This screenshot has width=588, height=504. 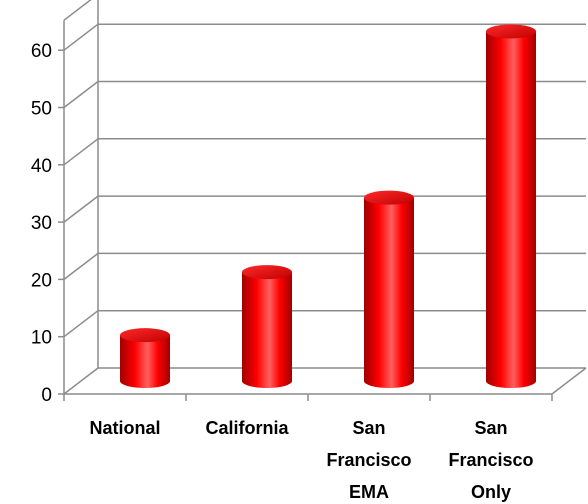 What do you see at coordinates (569, 381) in the screenshot?
I see `floor-edge` at bounding box center [569, 381].